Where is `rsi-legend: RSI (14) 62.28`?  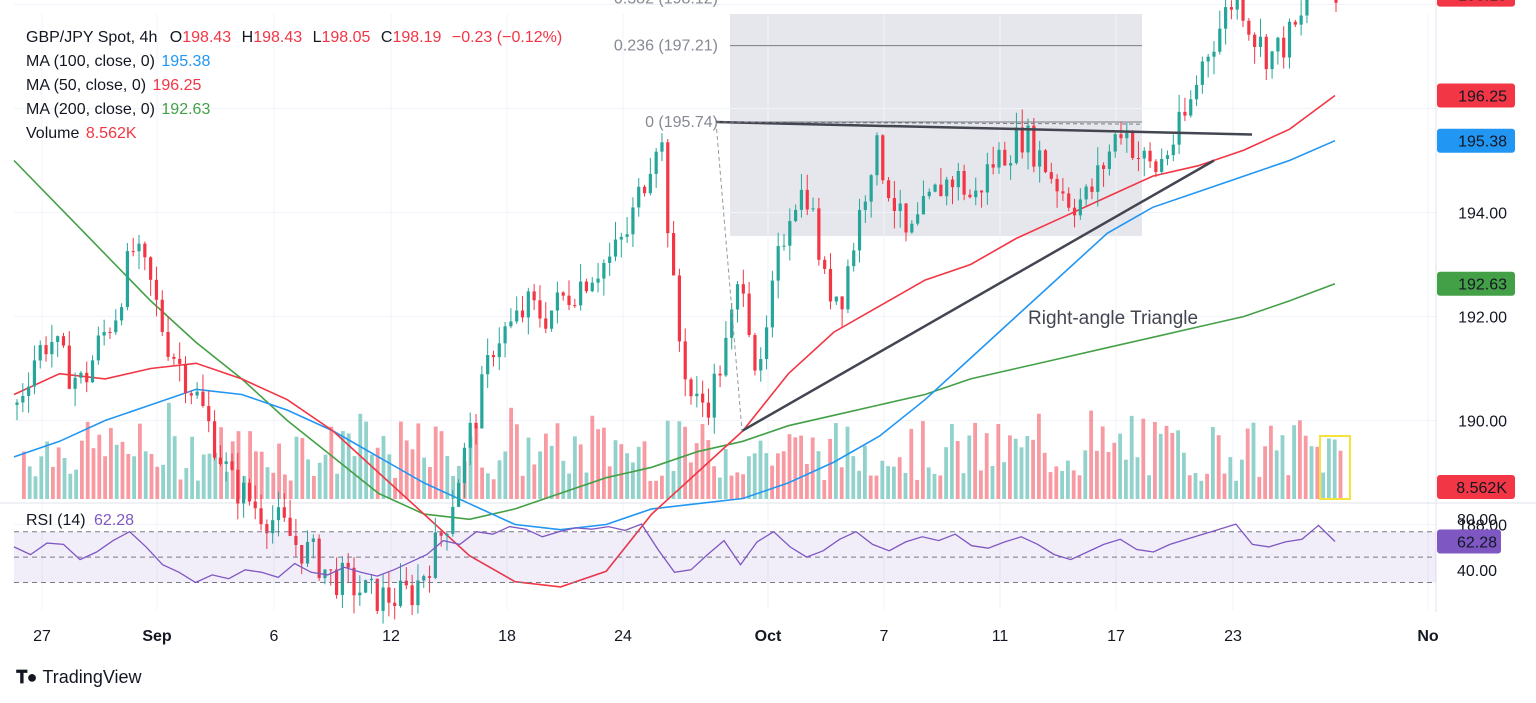 rsi-legend: RSI (14) 62.28 is located at coordinates (80, 521).